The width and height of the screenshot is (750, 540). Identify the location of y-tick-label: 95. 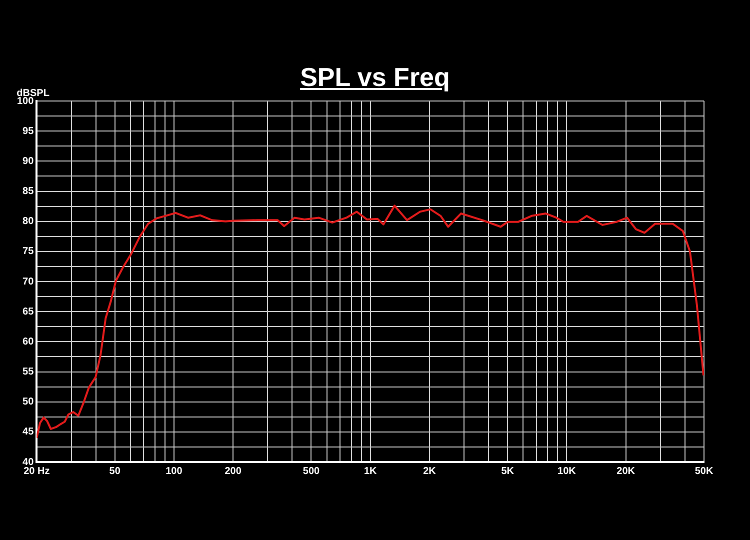
(28, 131).